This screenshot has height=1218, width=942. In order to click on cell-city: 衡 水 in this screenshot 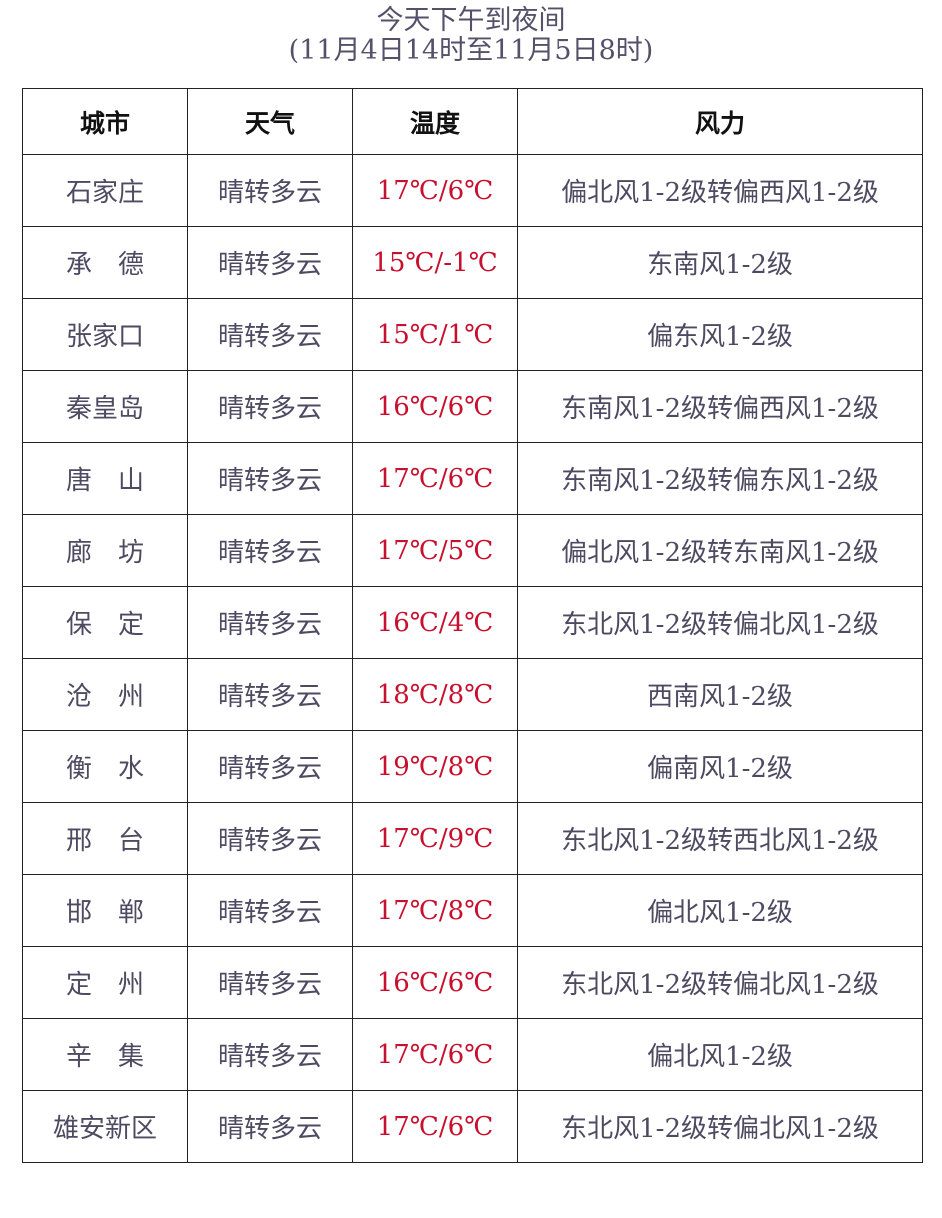, I will do `click(105, 766)`.